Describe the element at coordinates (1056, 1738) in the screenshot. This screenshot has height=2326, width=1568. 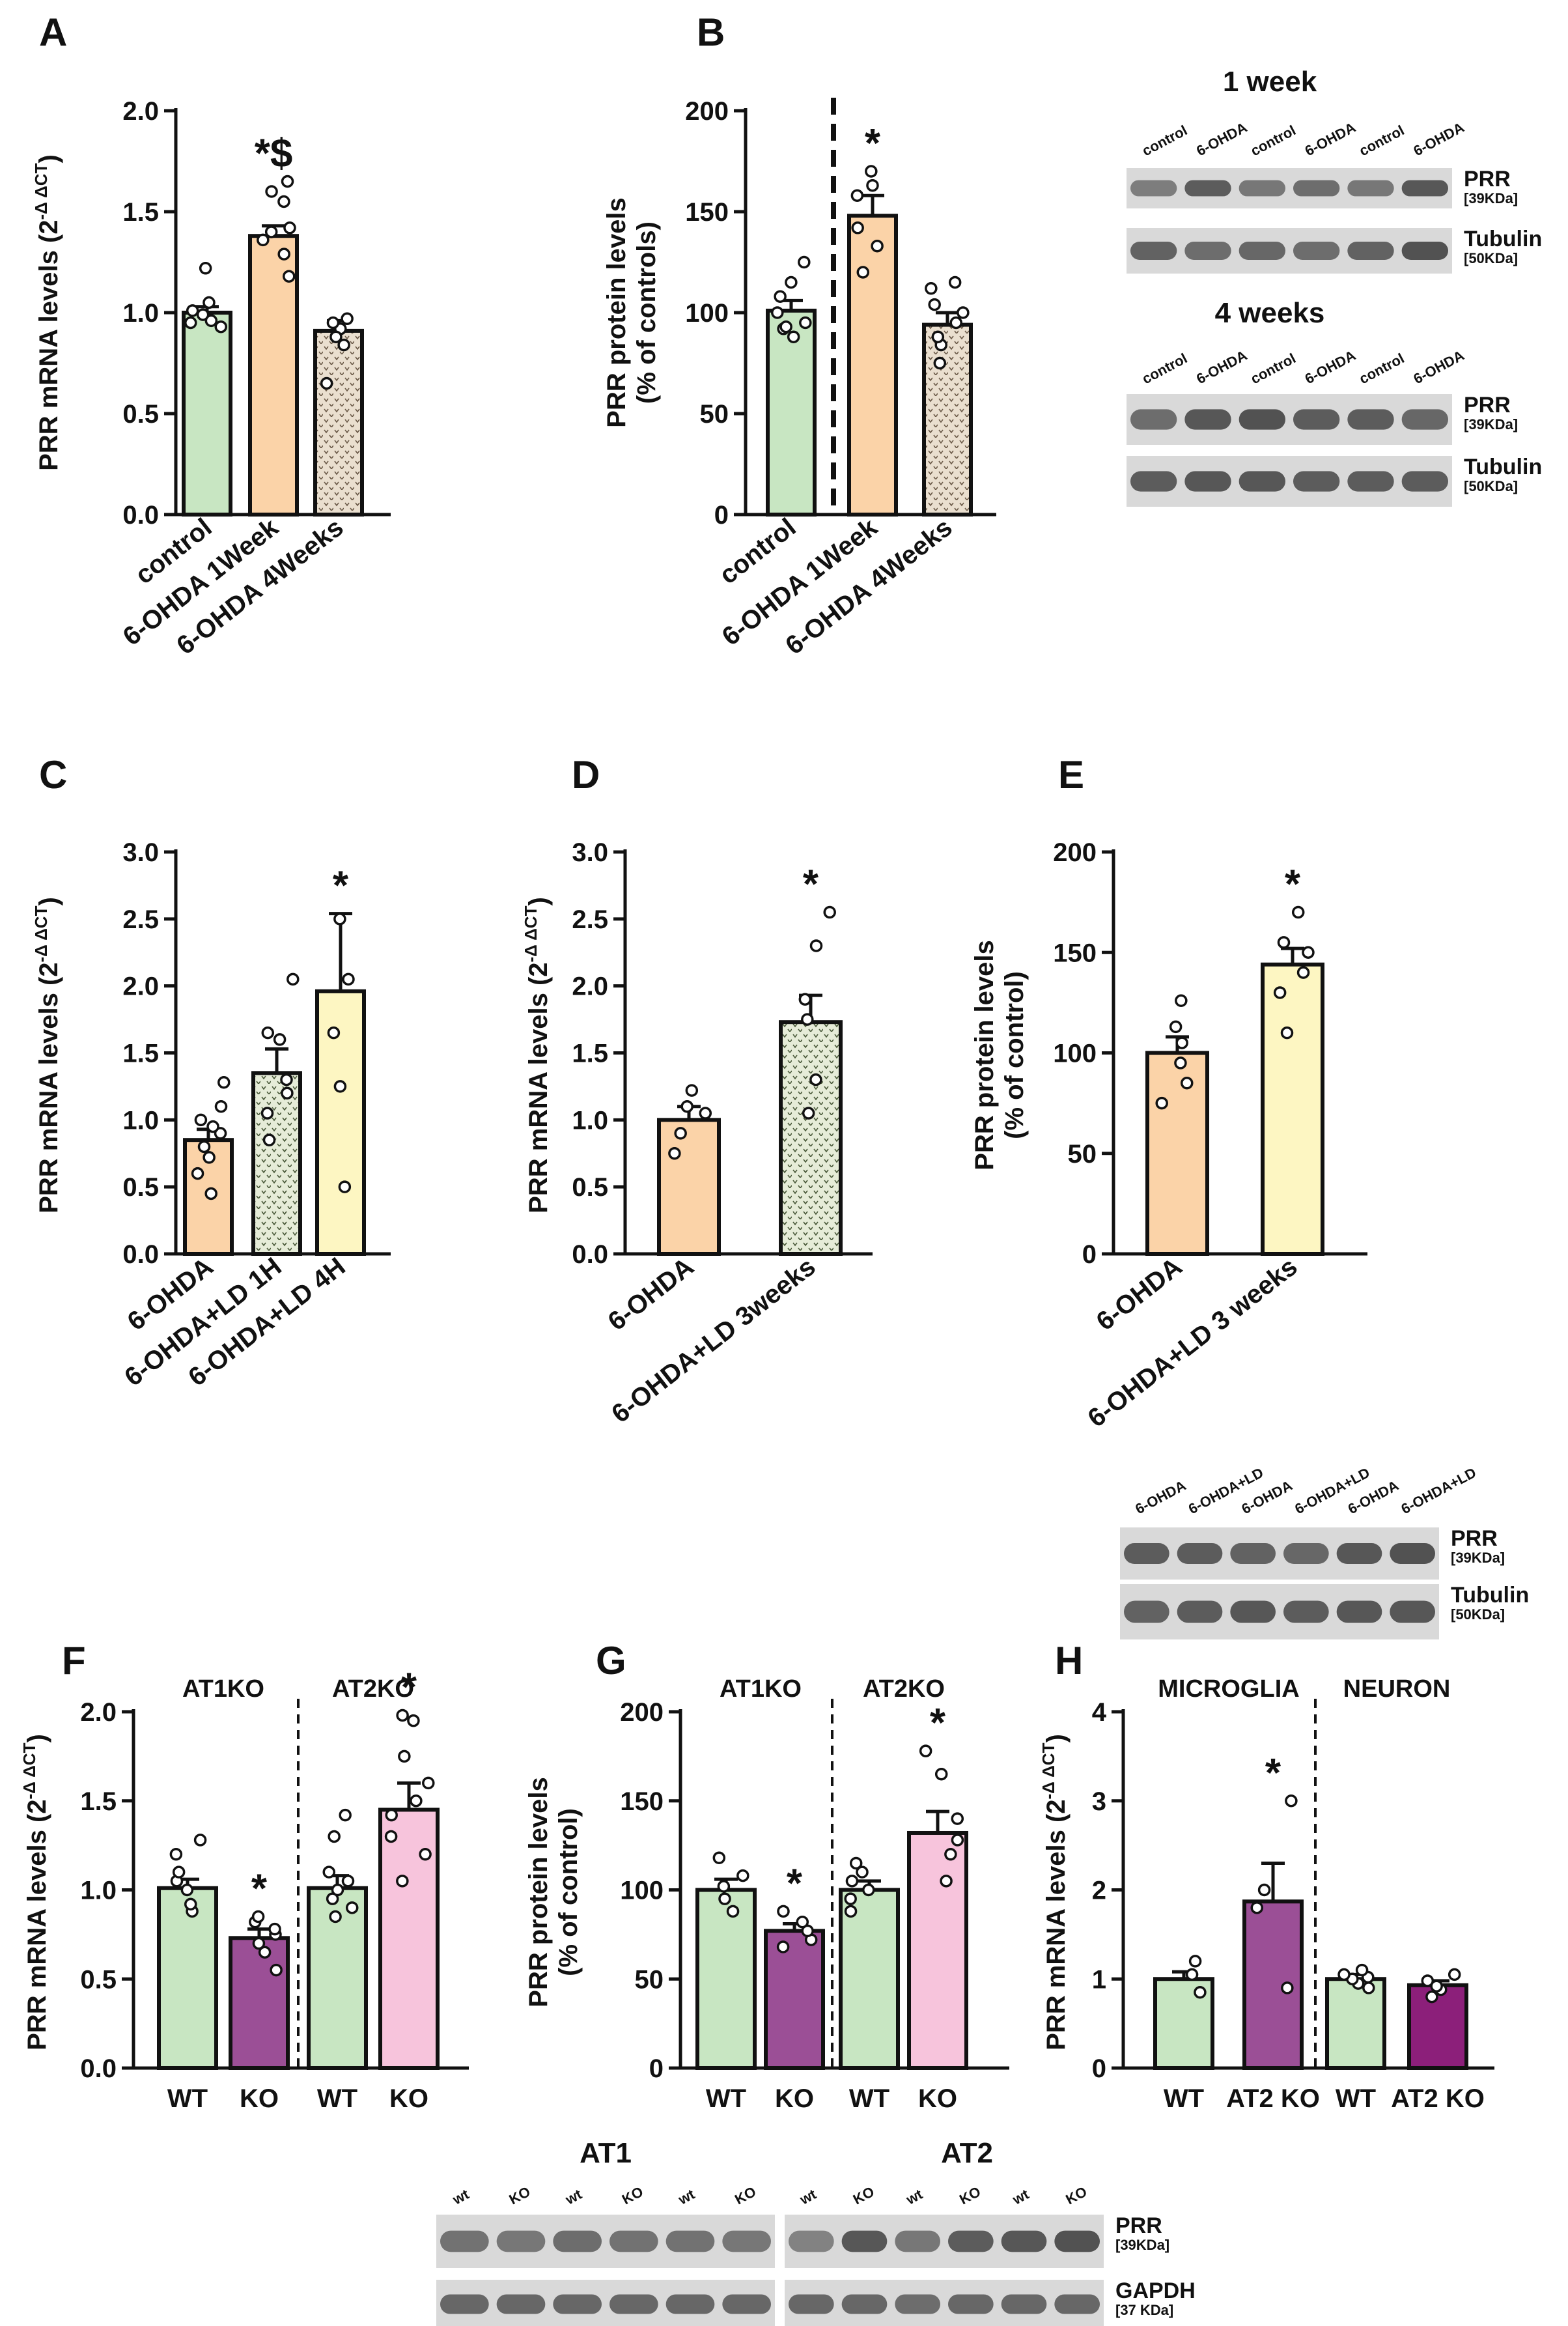
I see `y-axis-label-end: )` at that location.